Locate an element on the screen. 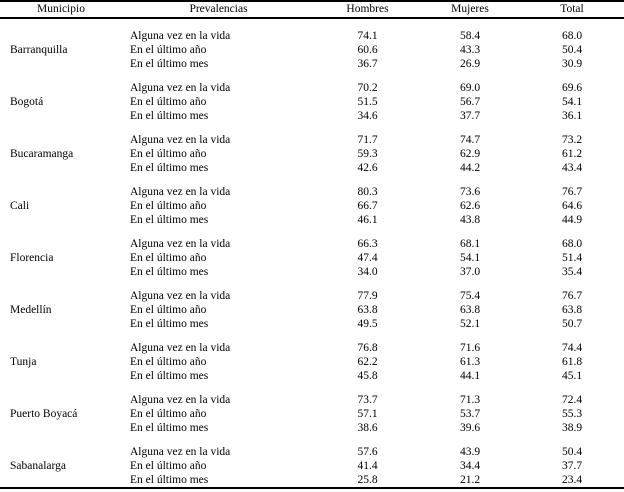 The width and height of the screenshot is (624, 492). mujeres-value: 71.6 is located at coordinates (470, 348).